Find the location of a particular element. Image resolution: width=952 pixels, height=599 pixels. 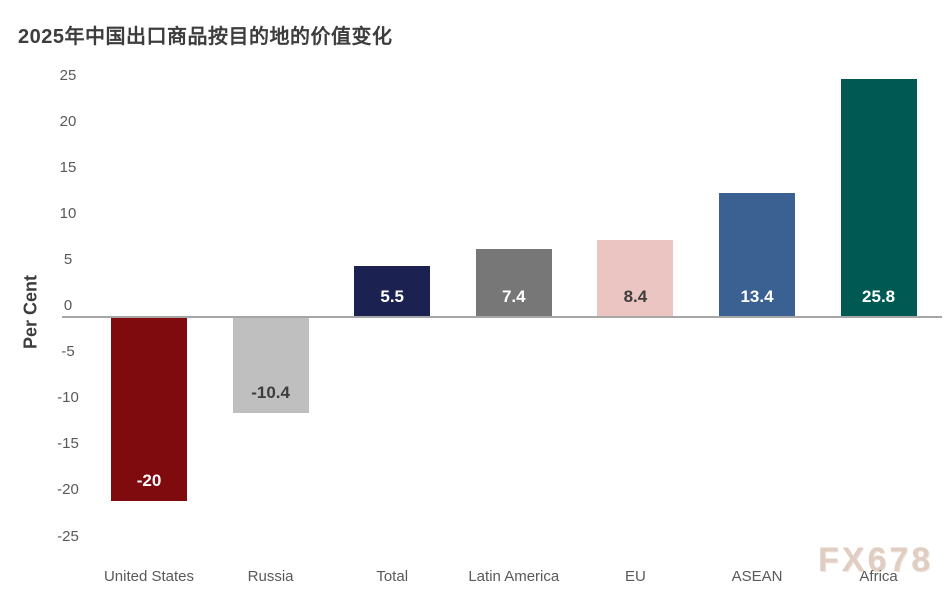

y-tick-label: 25 is located at coordinates (68, 75).